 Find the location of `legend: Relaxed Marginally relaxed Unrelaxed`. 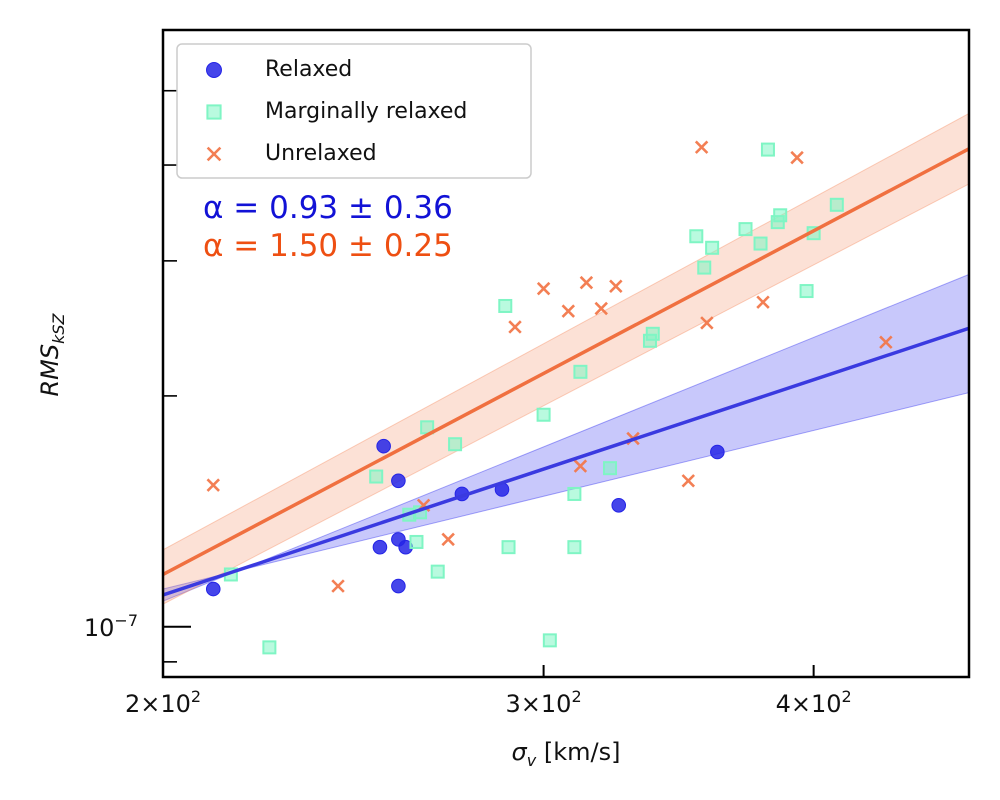

legend: Relaxed Marginally relaxed Unrelaxed is located at coordinates (354, 111).